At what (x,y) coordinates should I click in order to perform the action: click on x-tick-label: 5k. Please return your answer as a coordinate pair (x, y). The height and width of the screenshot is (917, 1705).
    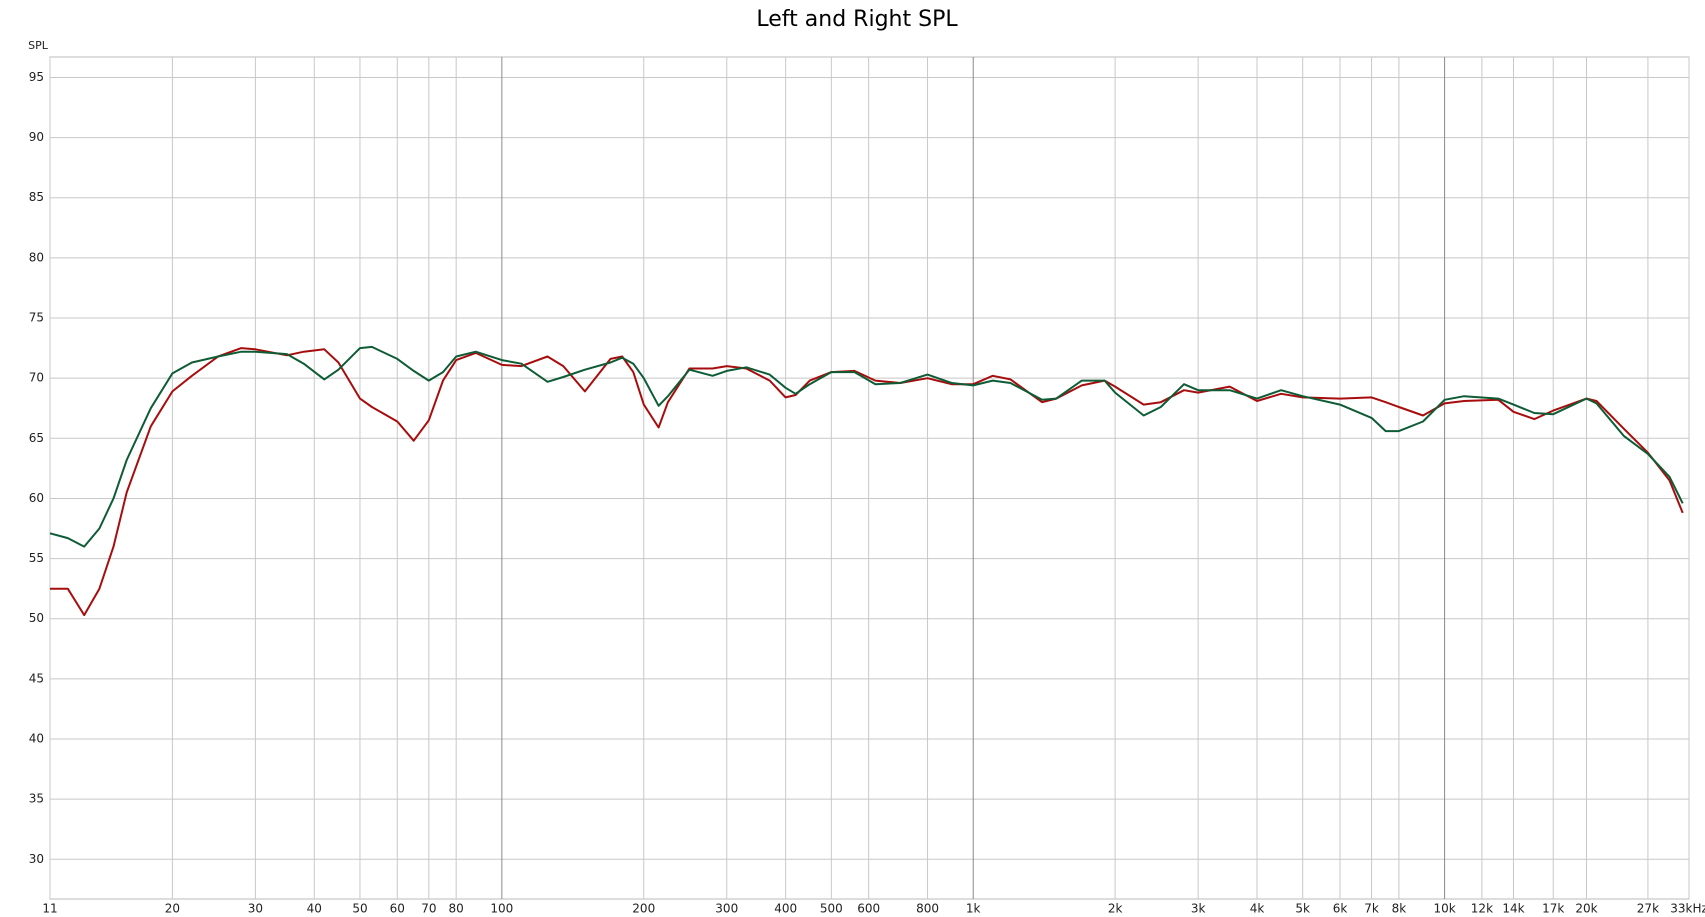
    Looking at the image, I should click on (1302, 909).